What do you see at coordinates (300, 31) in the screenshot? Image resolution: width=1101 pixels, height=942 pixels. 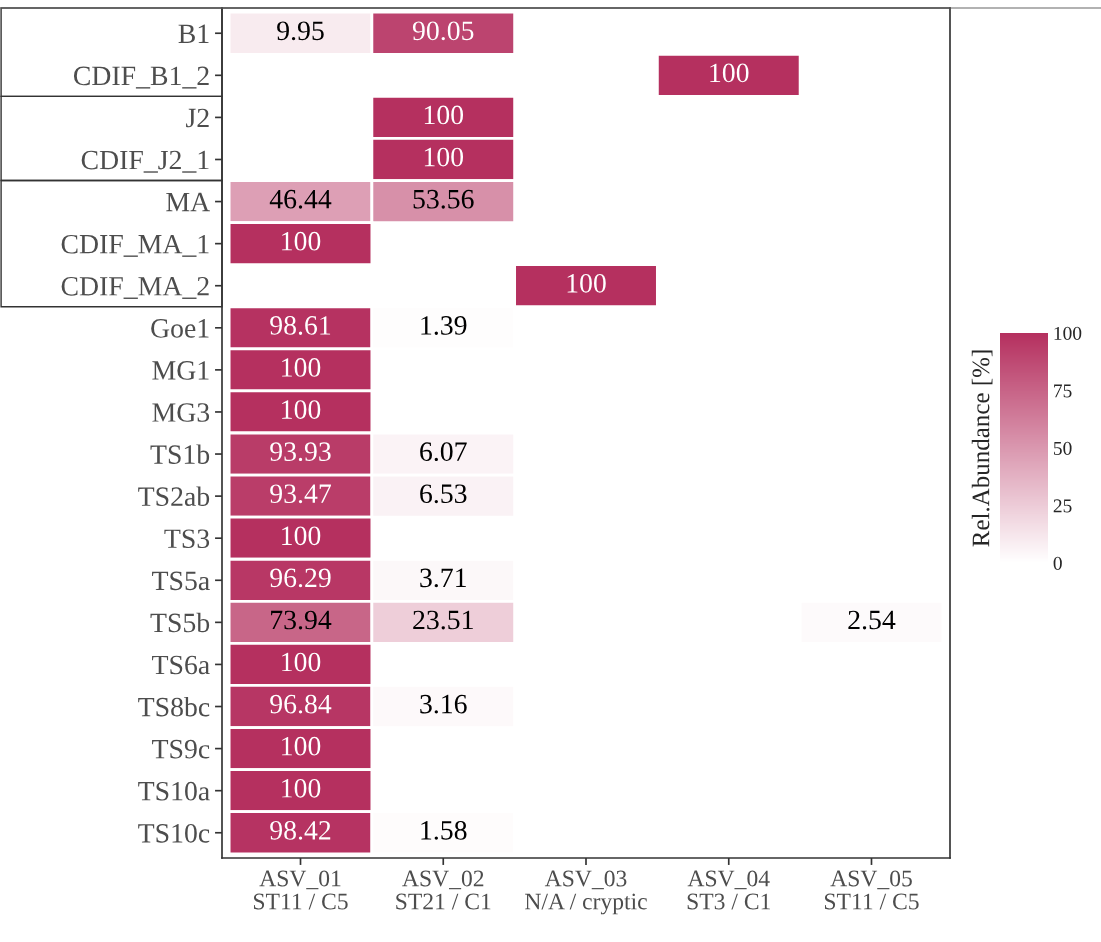 I see `data-label: 9.95` at bounding box center [300, 31].